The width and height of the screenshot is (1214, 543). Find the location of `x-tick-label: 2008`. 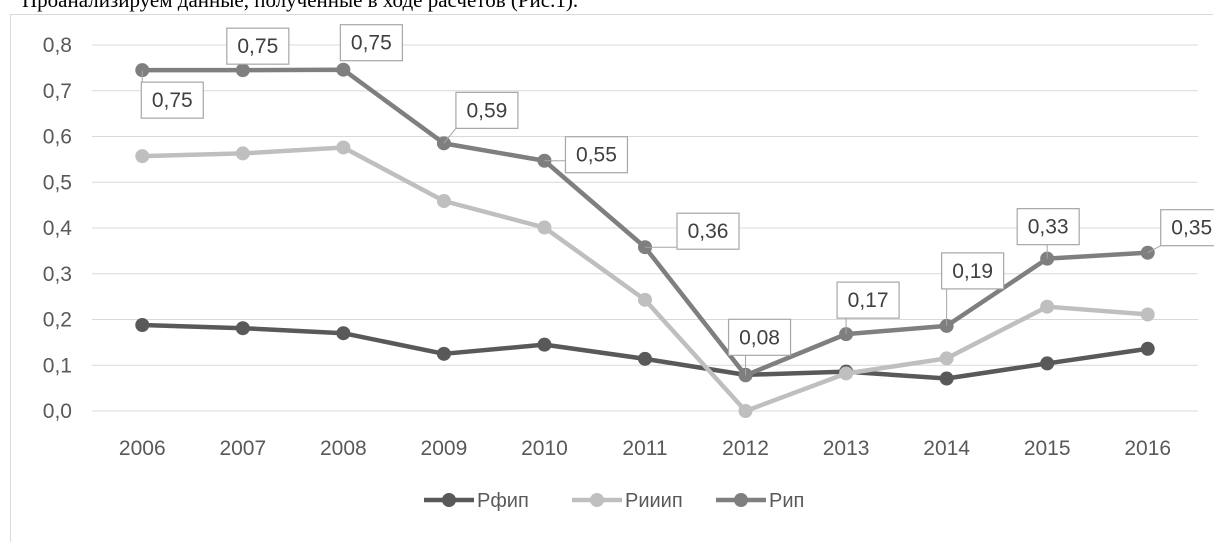

x-tick-label: 2008 is located at coordinates (343, 448).